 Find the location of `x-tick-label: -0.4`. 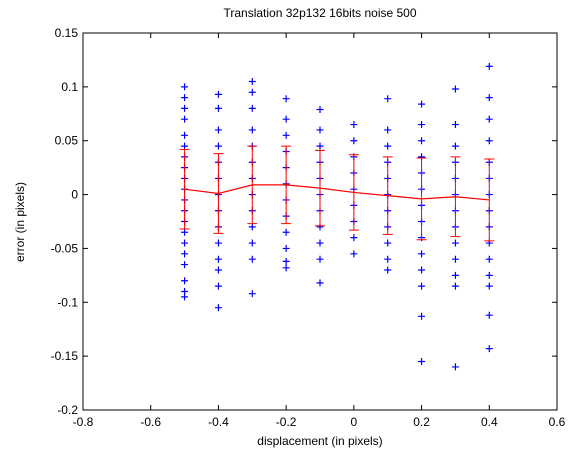

x-tick-label: -0.4 is located at coordinates (218, 422).